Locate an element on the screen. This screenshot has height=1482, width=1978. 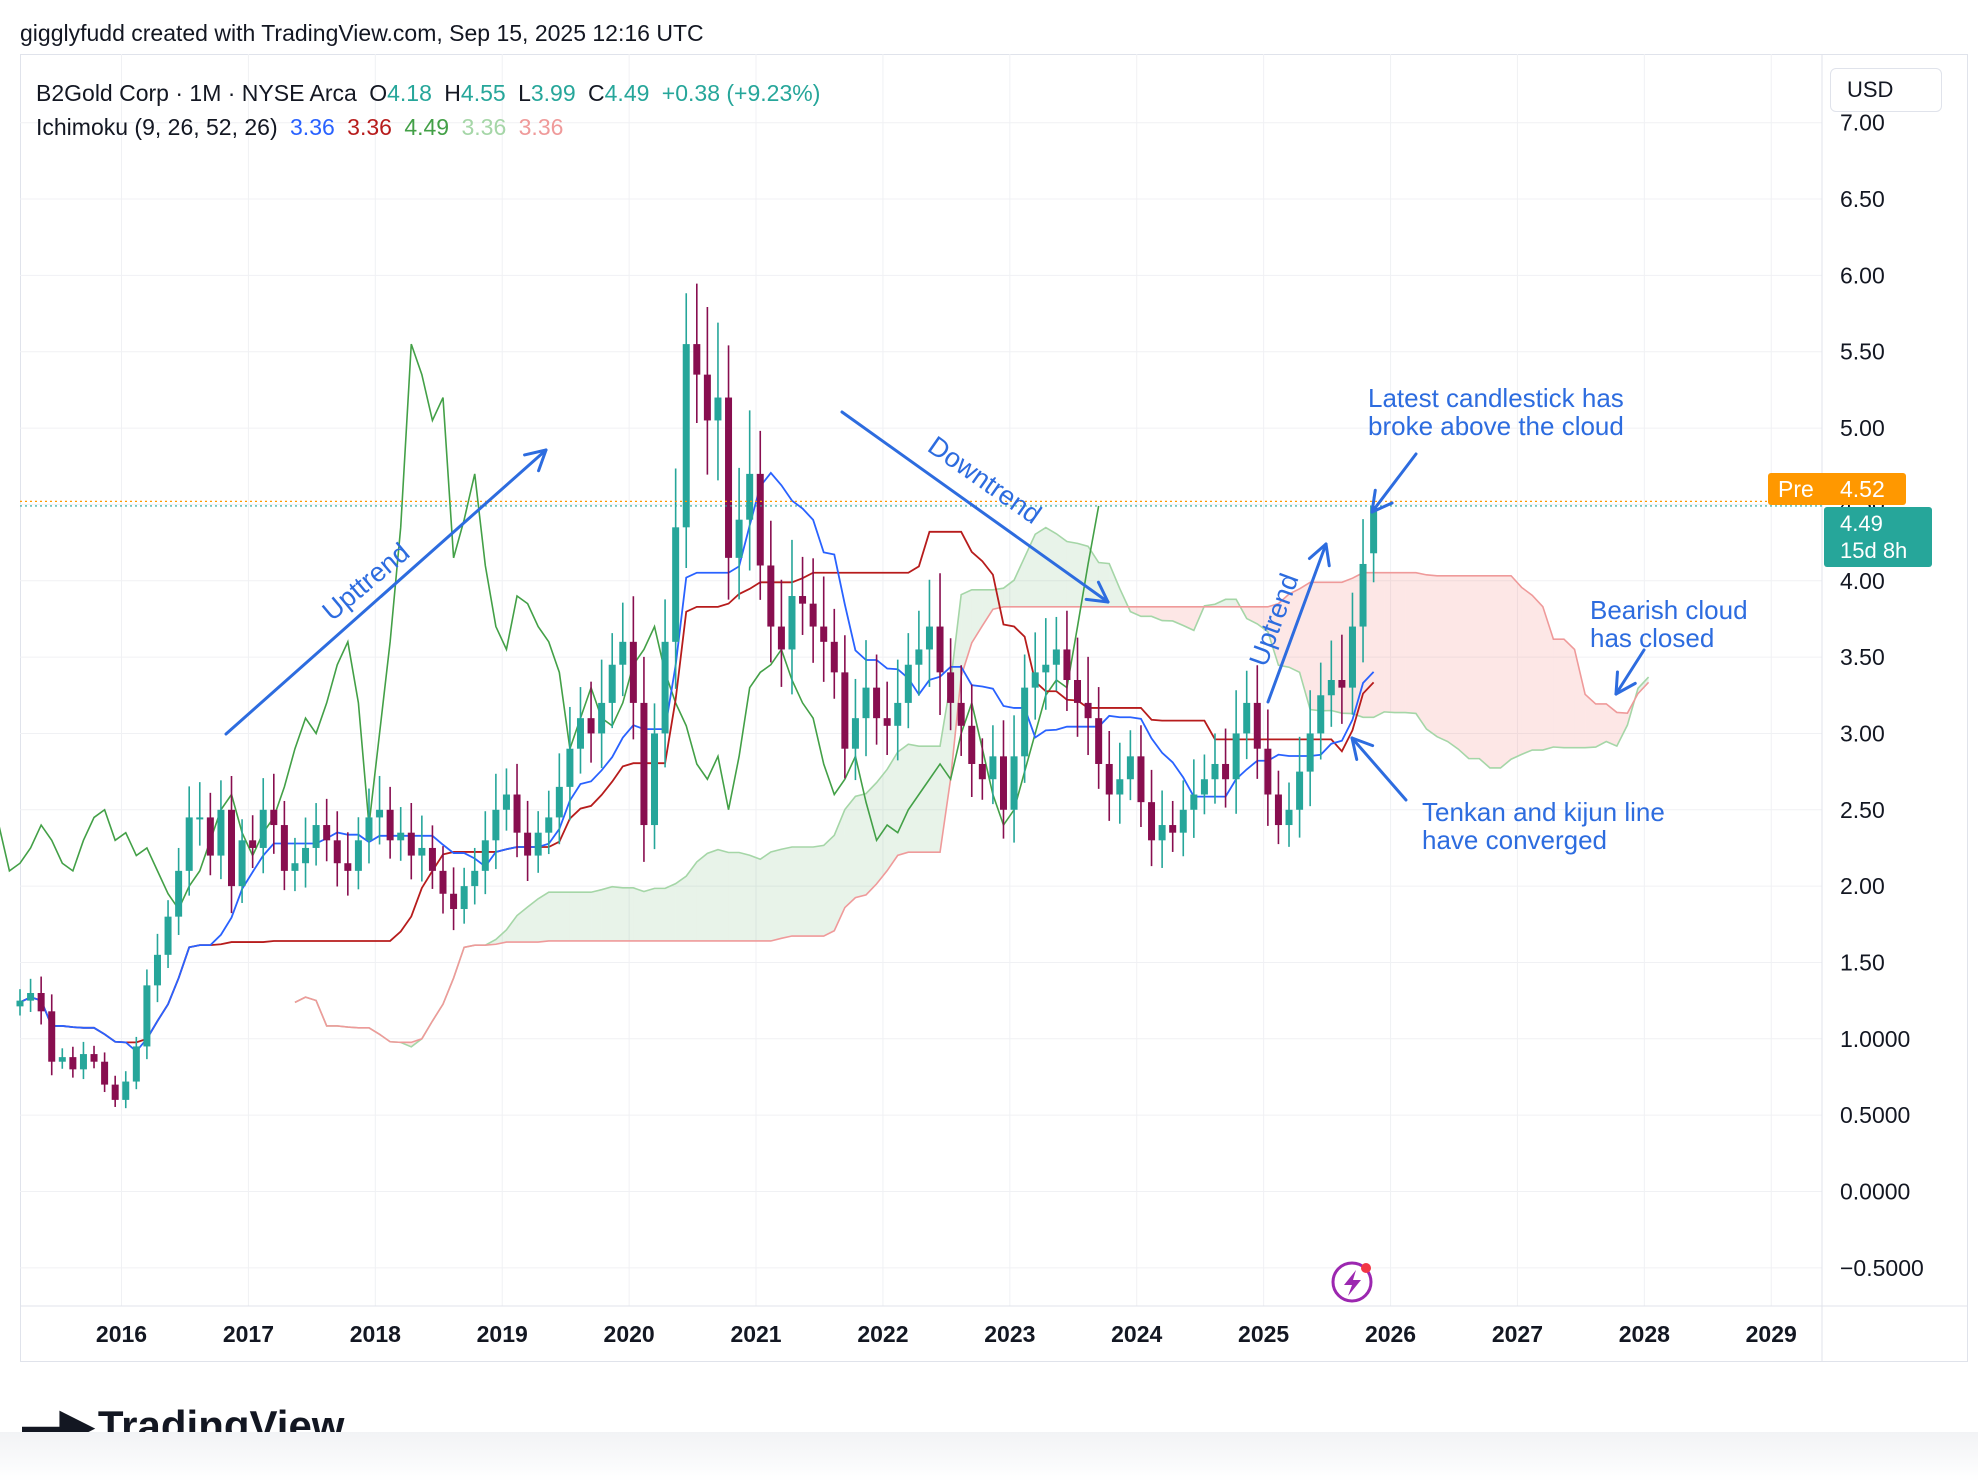
x-tick-label: 2024 is located at coordinates (1136, 1334).